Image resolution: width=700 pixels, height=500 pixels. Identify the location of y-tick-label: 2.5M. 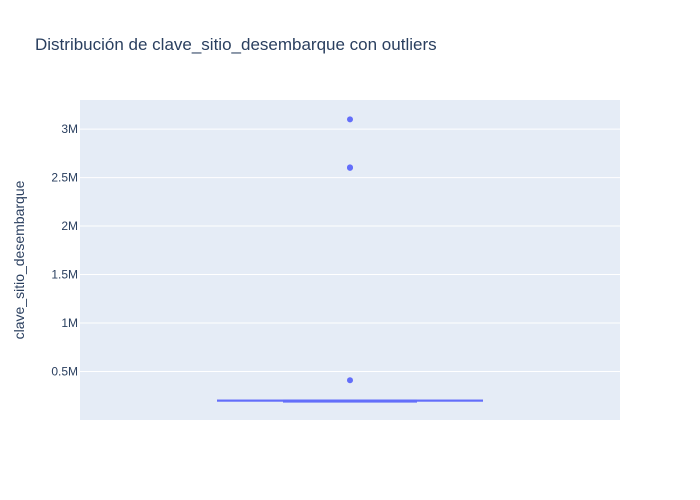
(64, 178).